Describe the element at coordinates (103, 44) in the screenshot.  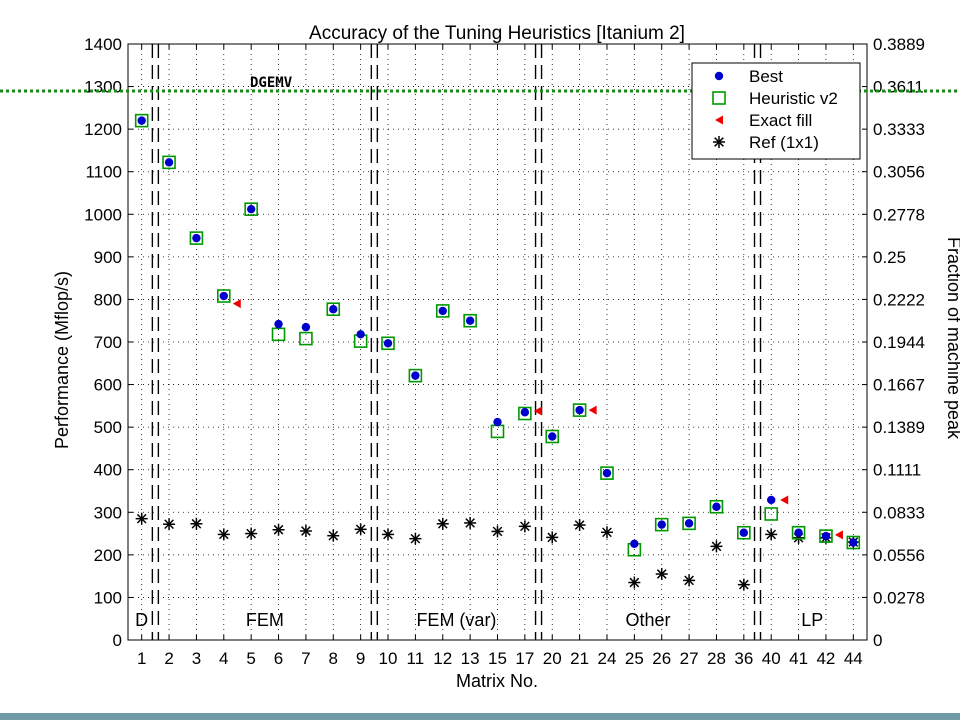
I see `y-tick-label: 1400` at that location.